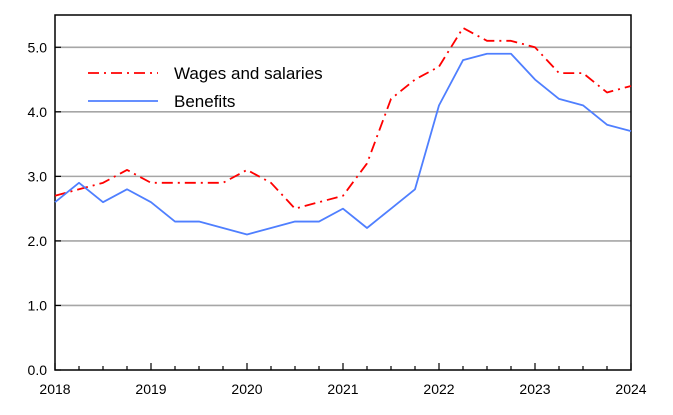 The height and width of the screenshot is (415, 673). I want to click on x-tick-label: 2022, so click(438, 389).